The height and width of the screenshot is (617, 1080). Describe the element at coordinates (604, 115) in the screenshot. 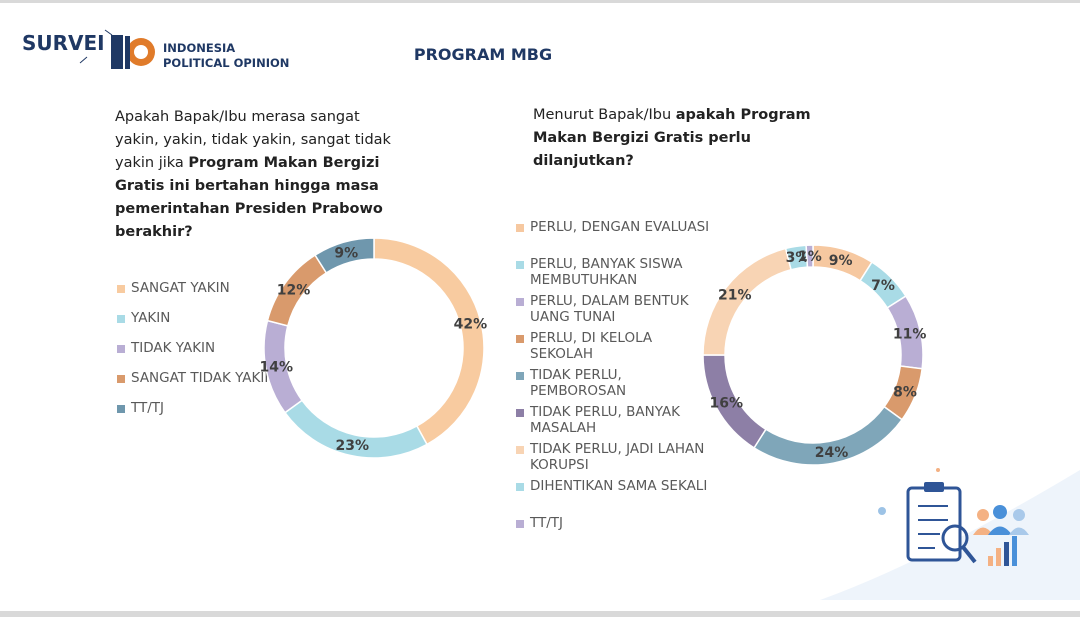

I see `question-text: Menurut Bapak/Ibu` at that location.